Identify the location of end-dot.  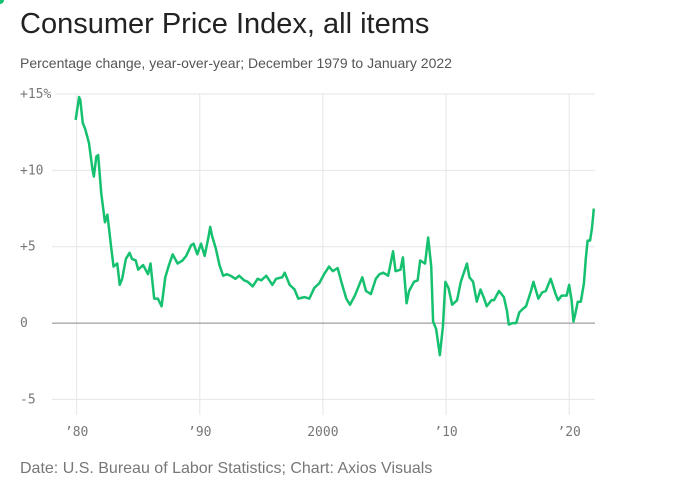
(2, 2).